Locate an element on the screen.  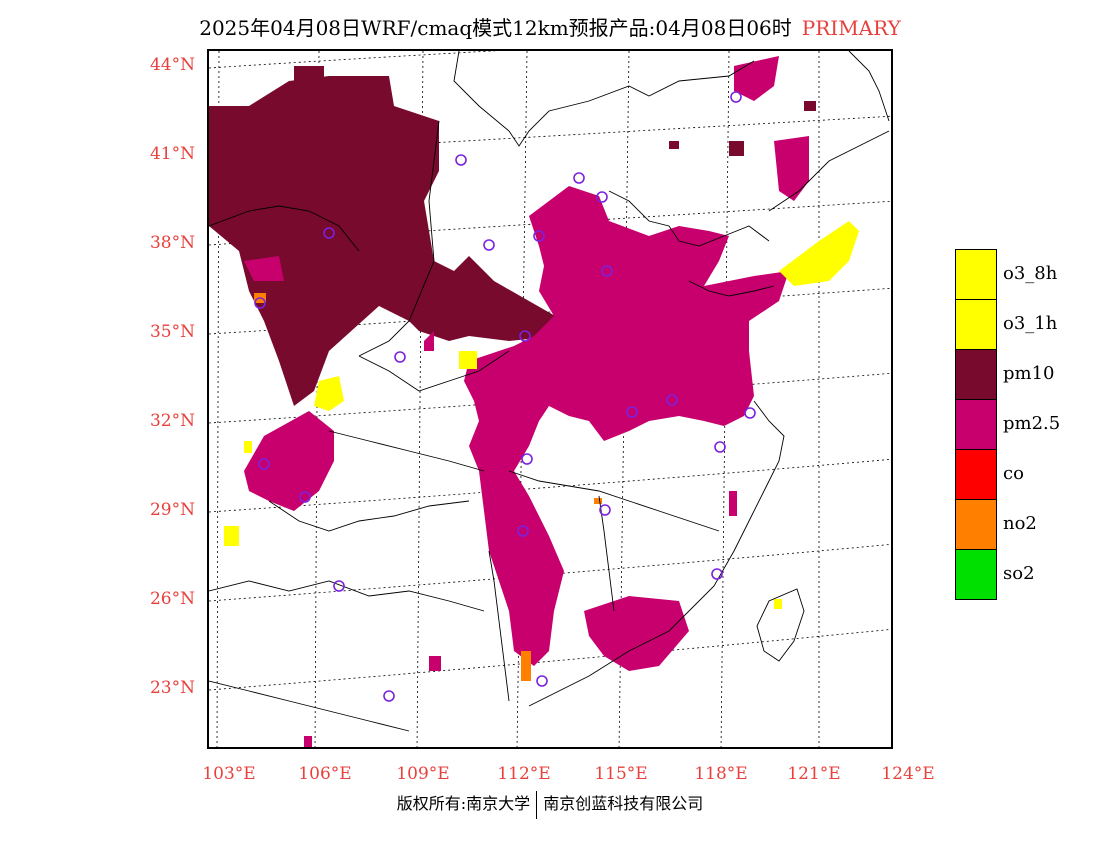
legend-swatch-o3-1h is located at coordinates (976, 324).